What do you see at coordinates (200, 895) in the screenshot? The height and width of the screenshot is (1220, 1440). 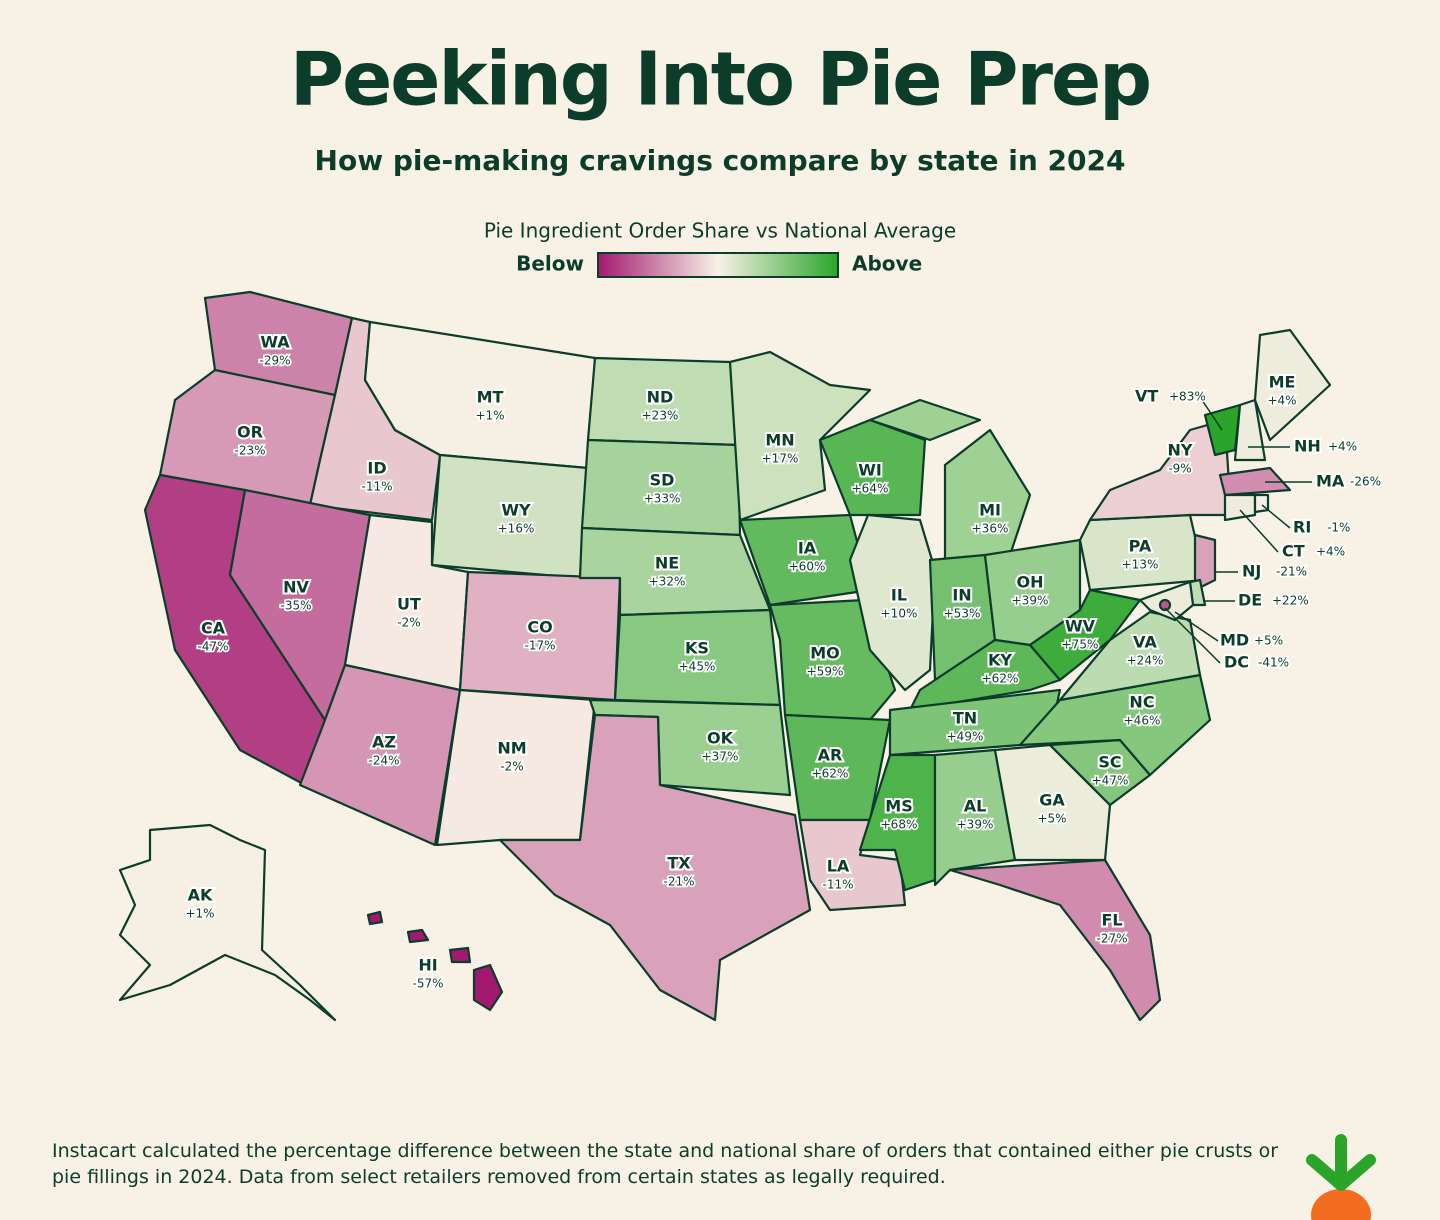 I see `state-code: AK` at bounding box center [200, 895].